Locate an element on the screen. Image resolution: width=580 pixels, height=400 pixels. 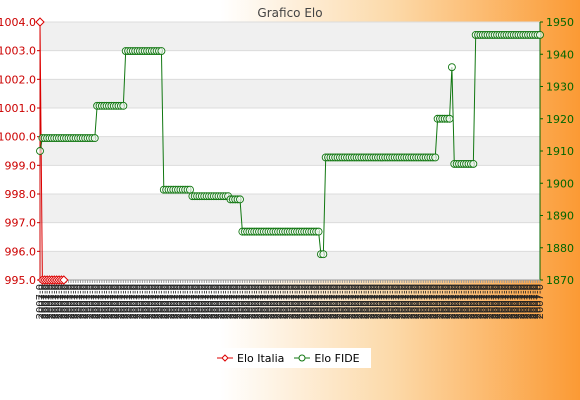
left-tick-label: 996.0 is located at coordinates (21, 251).